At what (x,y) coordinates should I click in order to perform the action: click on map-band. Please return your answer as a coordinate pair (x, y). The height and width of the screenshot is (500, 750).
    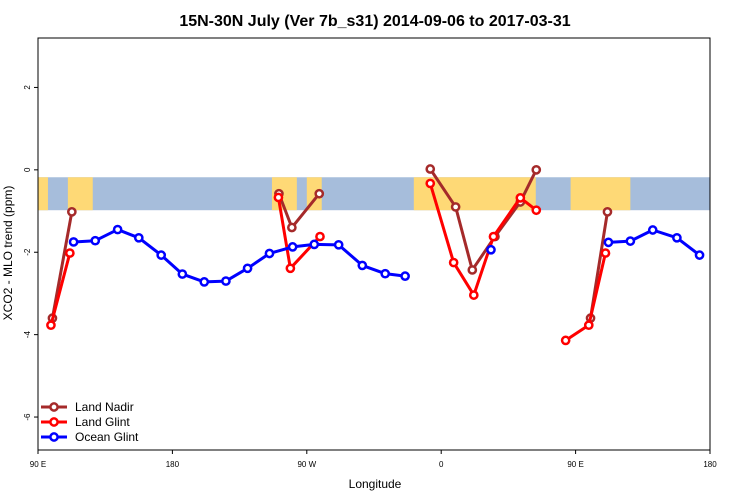
    Looking at the image, I should click on (374, 194).